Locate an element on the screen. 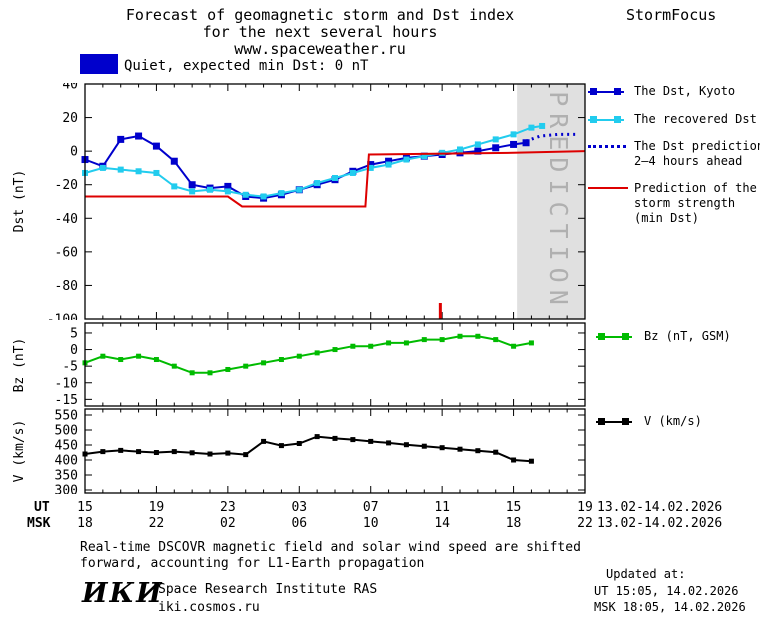 This screenshot has width=760, height=620. ut-daterange: 13.02-14.02.2026 is located at coordinates (660, 507).